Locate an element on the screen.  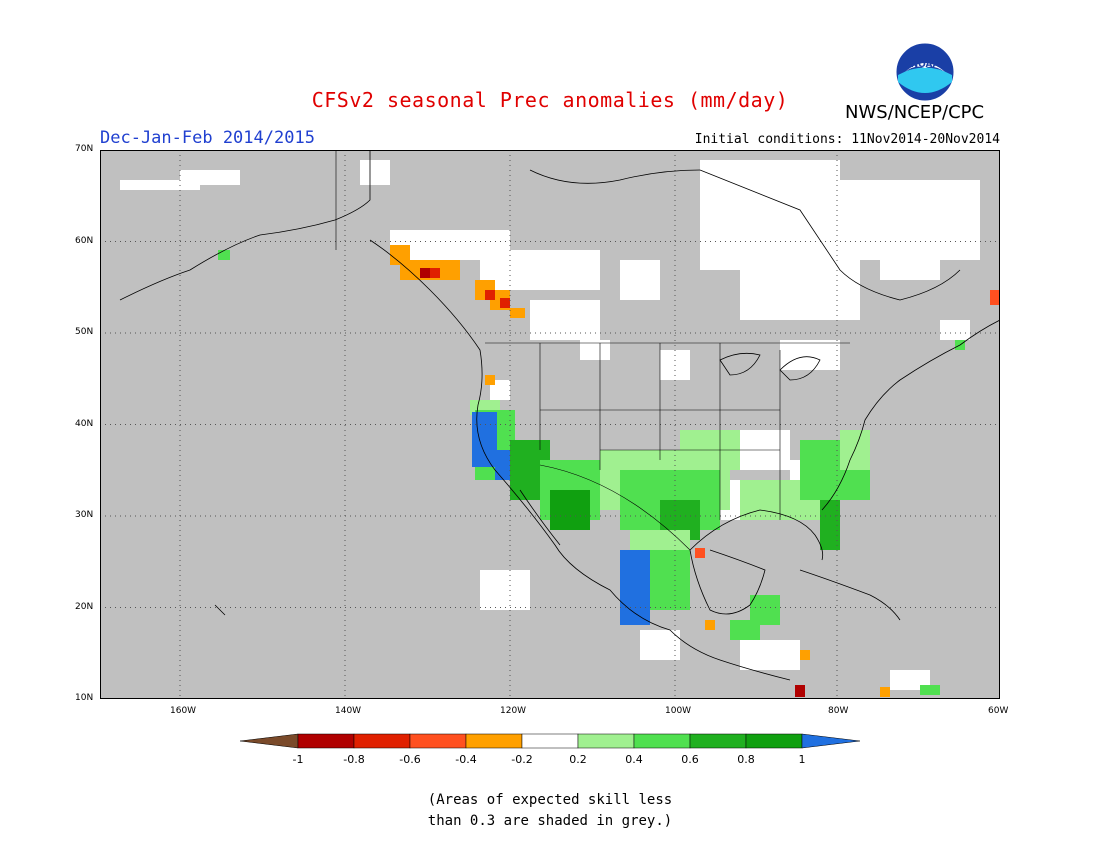
lat-label-30n: 30N is located at coordinates (84, 515).